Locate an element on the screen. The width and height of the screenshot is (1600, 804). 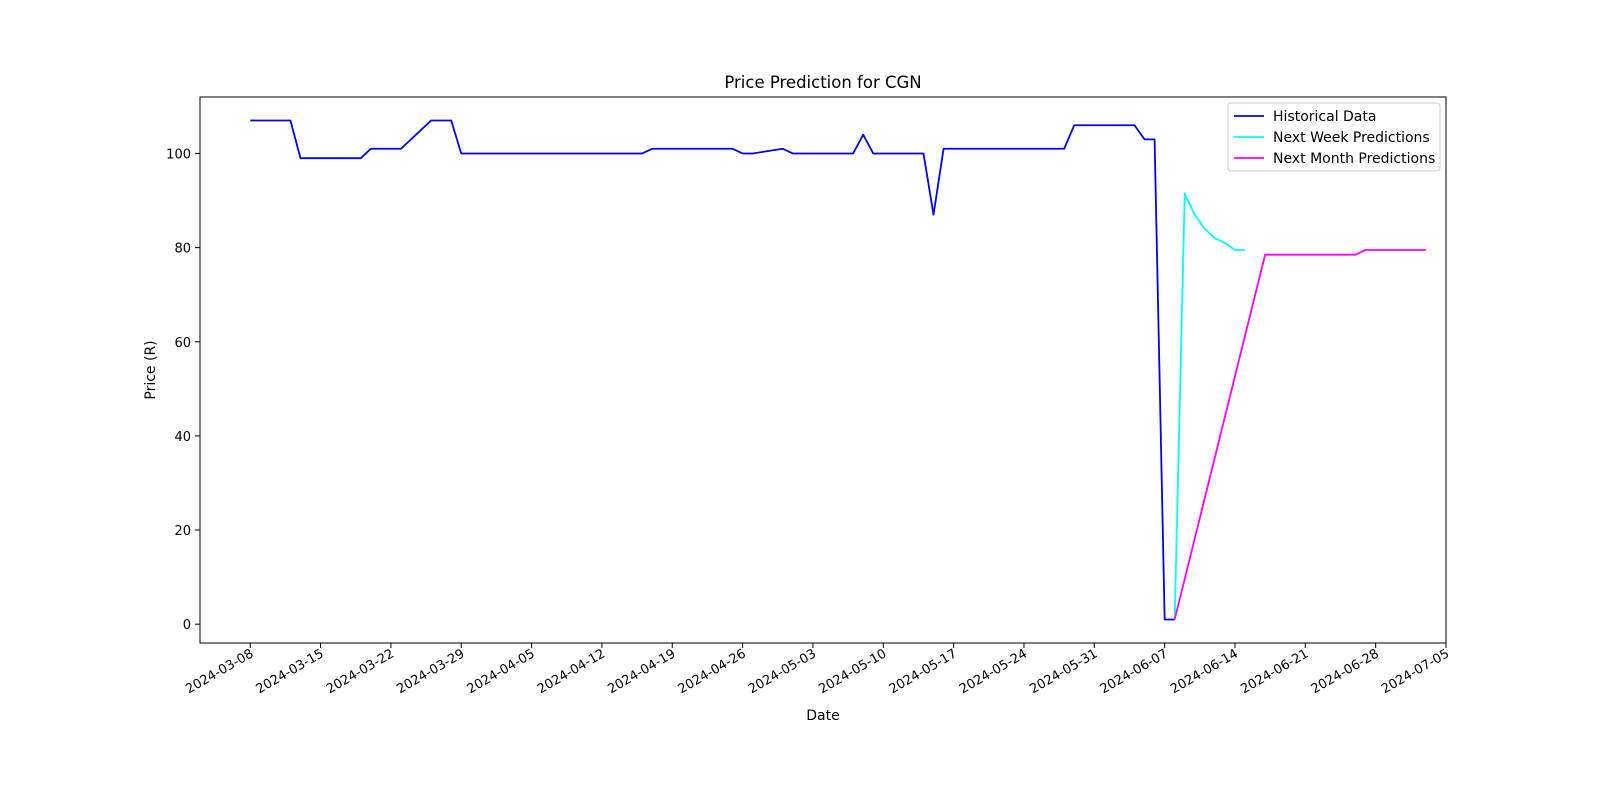
y-axis-title: Price (R) is located at coordinates (151, 369).